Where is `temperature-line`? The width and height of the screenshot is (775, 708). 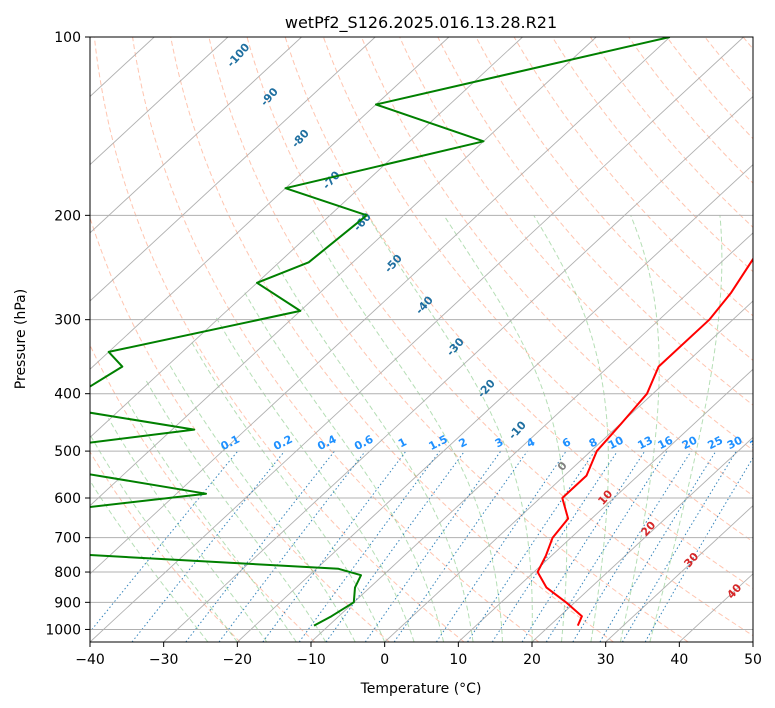 temperature-line is located at coordinates (644, 441).